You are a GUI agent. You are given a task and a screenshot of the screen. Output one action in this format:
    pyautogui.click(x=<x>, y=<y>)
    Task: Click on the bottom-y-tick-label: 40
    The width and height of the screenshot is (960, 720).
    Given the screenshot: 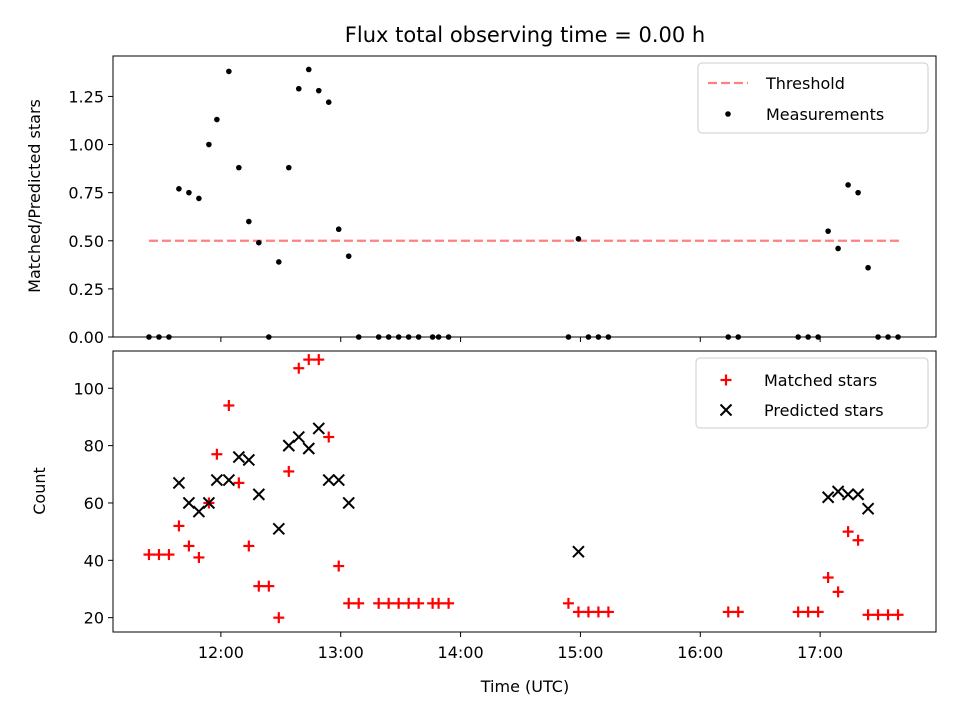 What is the action you would take?
    pyautogui.click(x=94, y=560)
    